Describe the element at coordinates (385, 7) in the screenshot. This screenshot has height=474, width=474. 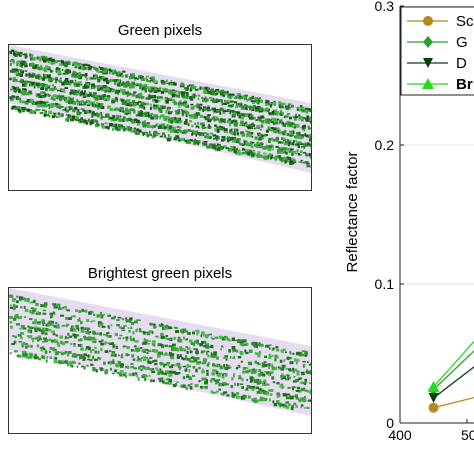
I see `y-tick-label: 0.3` at that location.